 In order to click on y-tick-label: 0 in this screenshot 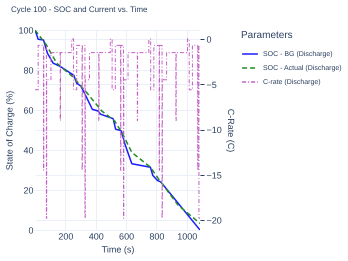, I will do `click(31, 231)`.